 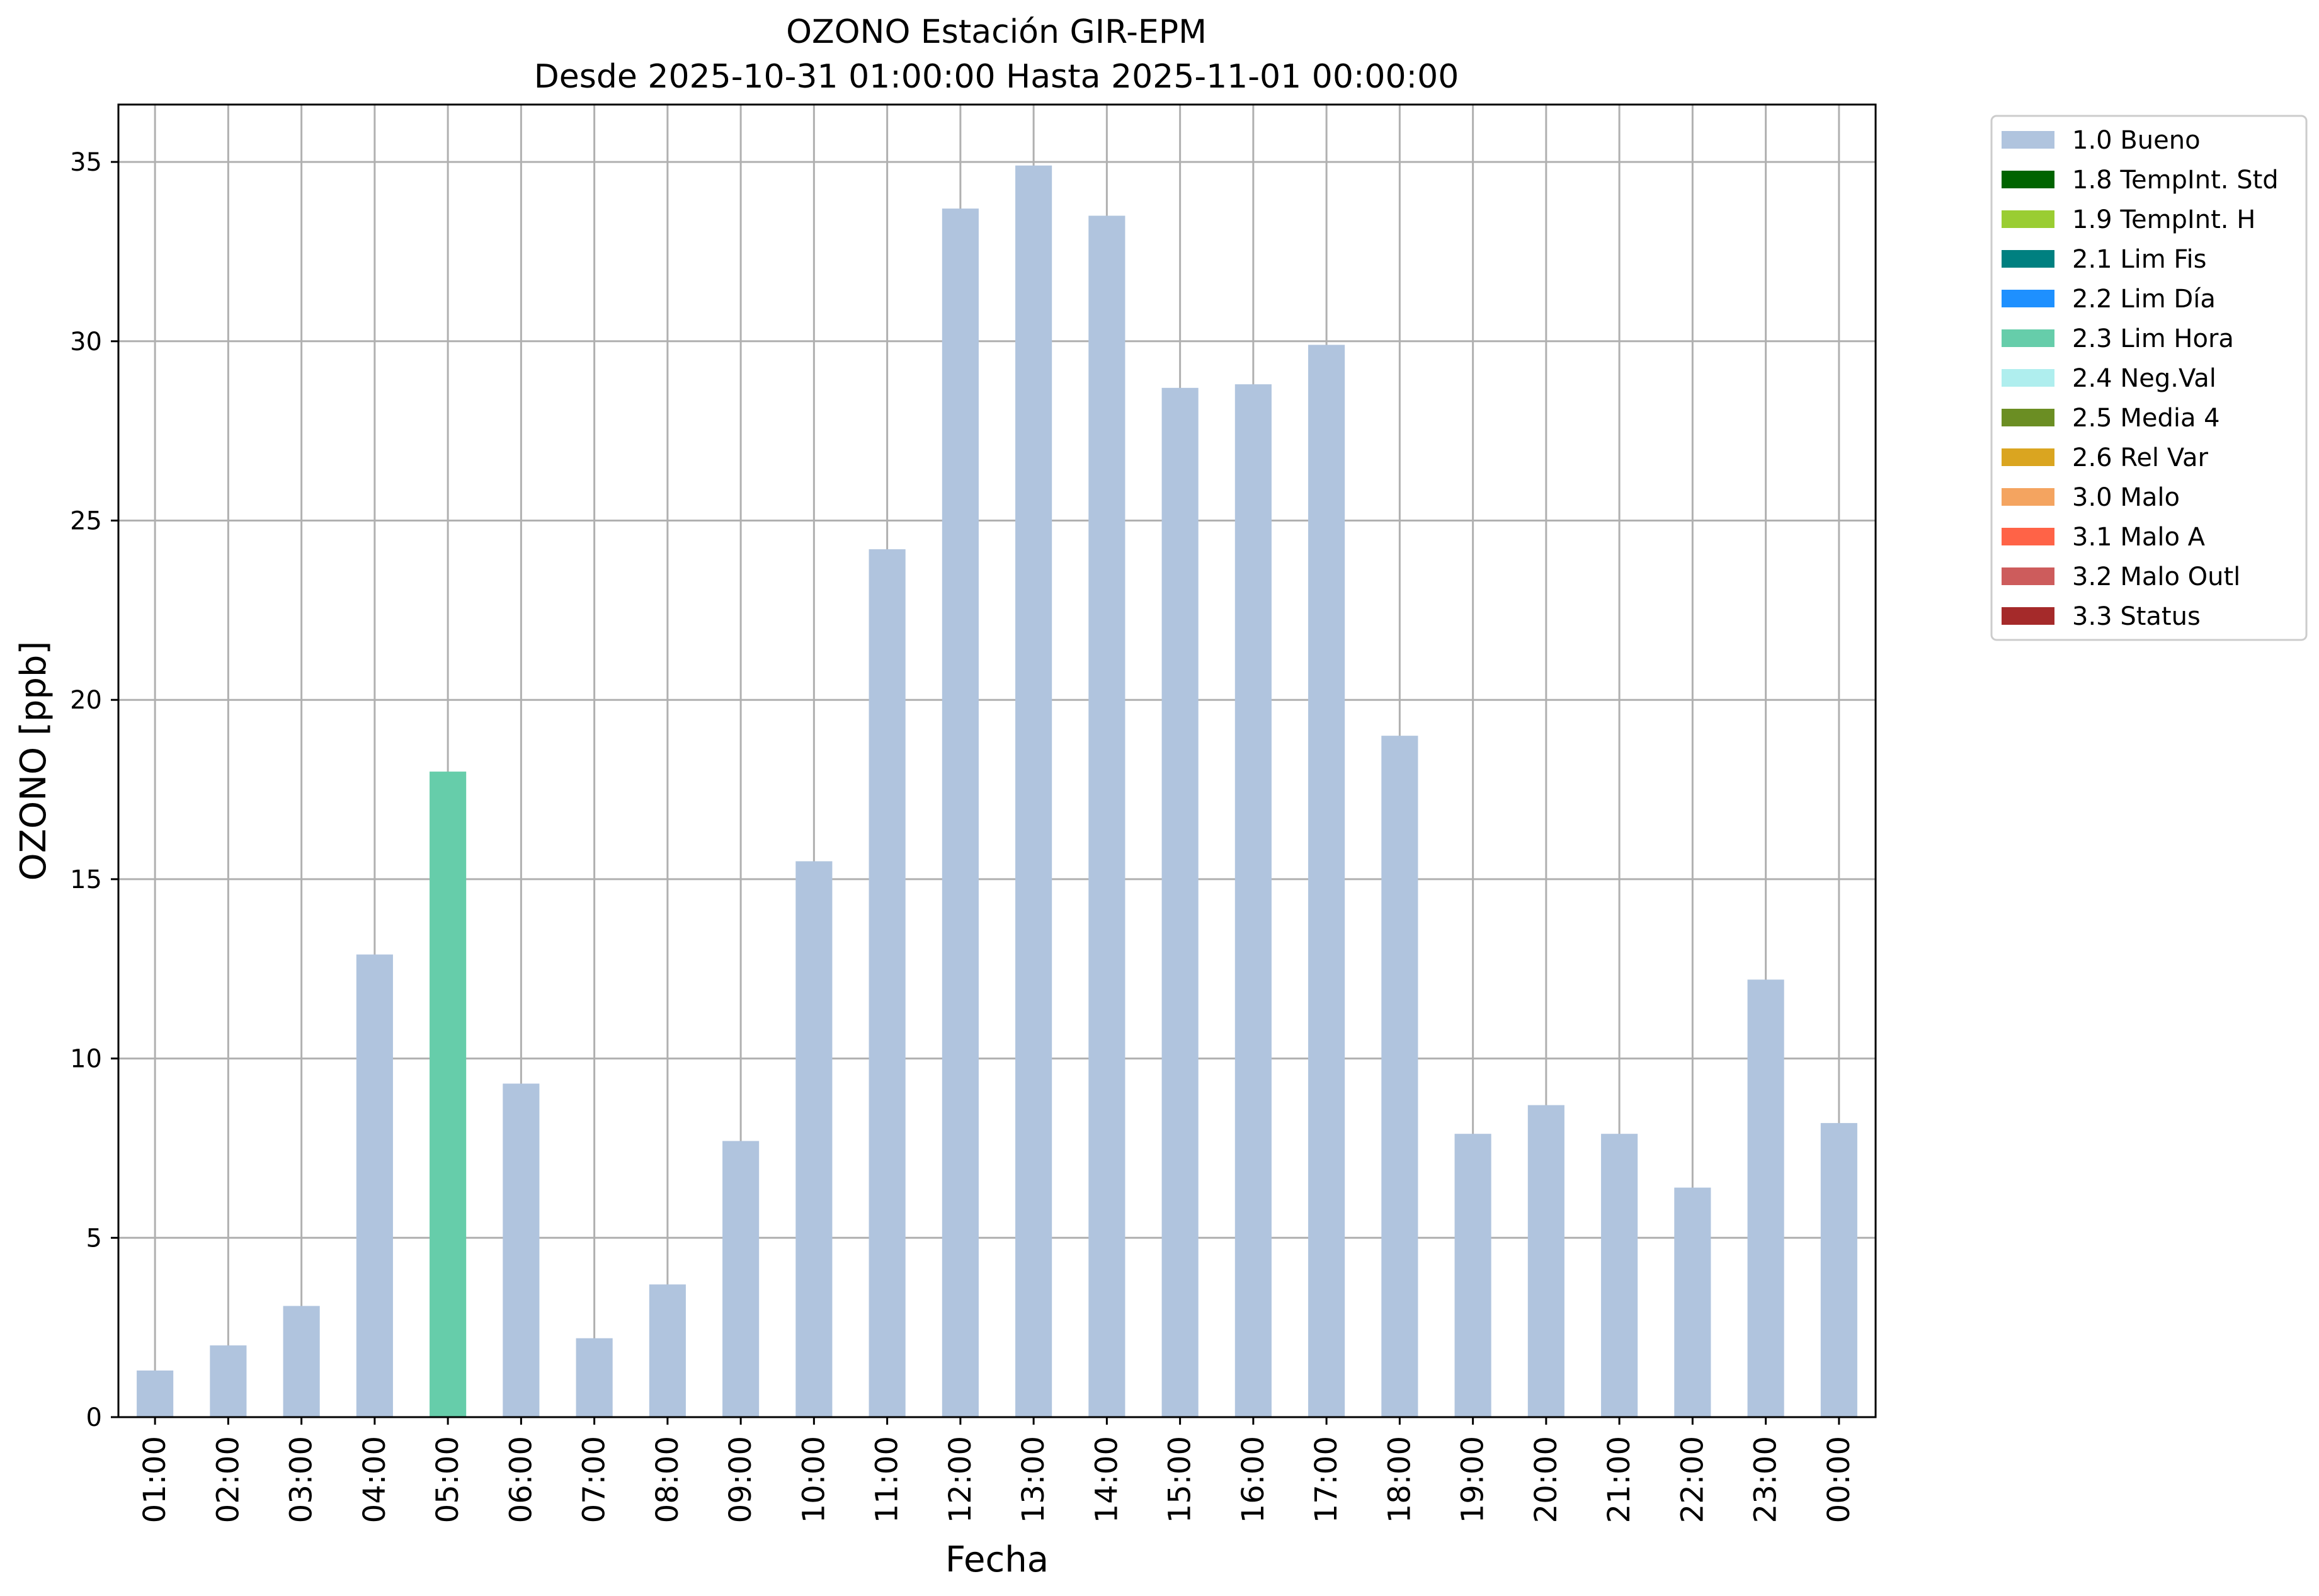 What do you see at coordinates (1473, 1479) in the screenshot?
I see `x-tick-label: 19:00` at bounding box center [1473, 1479].